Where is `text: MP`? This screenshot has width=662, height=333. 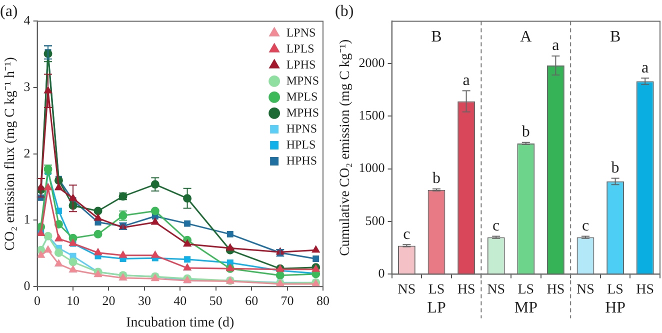
text: MP is located at coordinates (526, 307).